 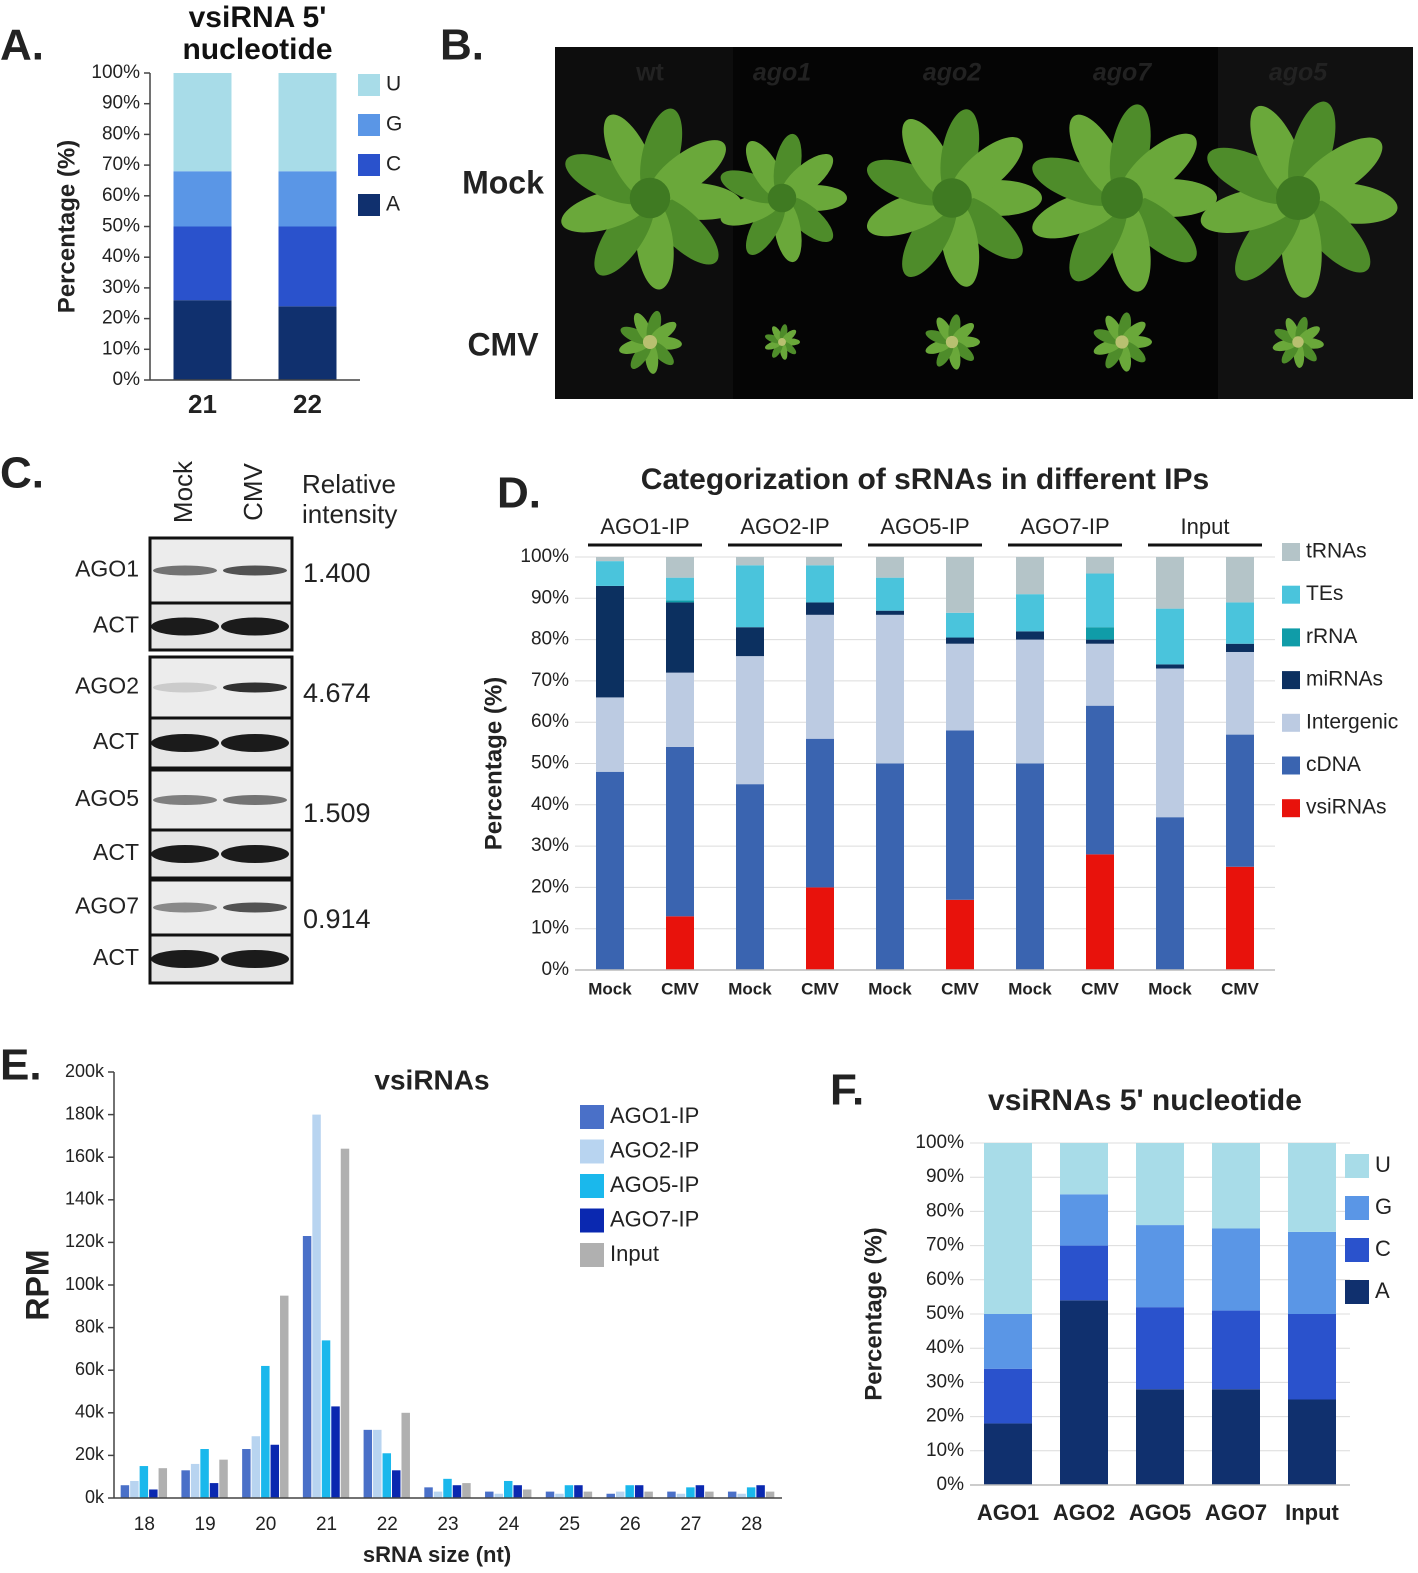 I want to click on x-tick-label: AGO5, so click(x=1160, y=1512).